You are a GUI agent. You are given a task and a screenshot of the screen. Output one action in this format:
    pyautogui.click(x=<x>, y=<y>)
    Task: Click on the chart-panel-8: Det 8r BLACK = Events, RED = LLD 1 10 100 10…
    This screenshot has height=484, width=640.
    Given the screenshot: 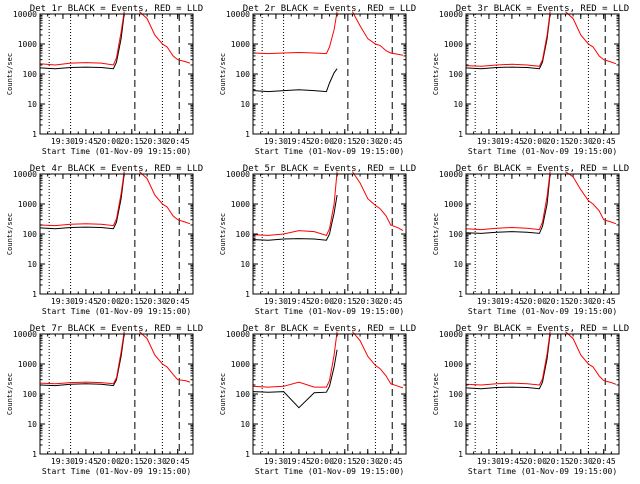 What is the action you would take?
    pyautogui.click(x=317, y=400)
    